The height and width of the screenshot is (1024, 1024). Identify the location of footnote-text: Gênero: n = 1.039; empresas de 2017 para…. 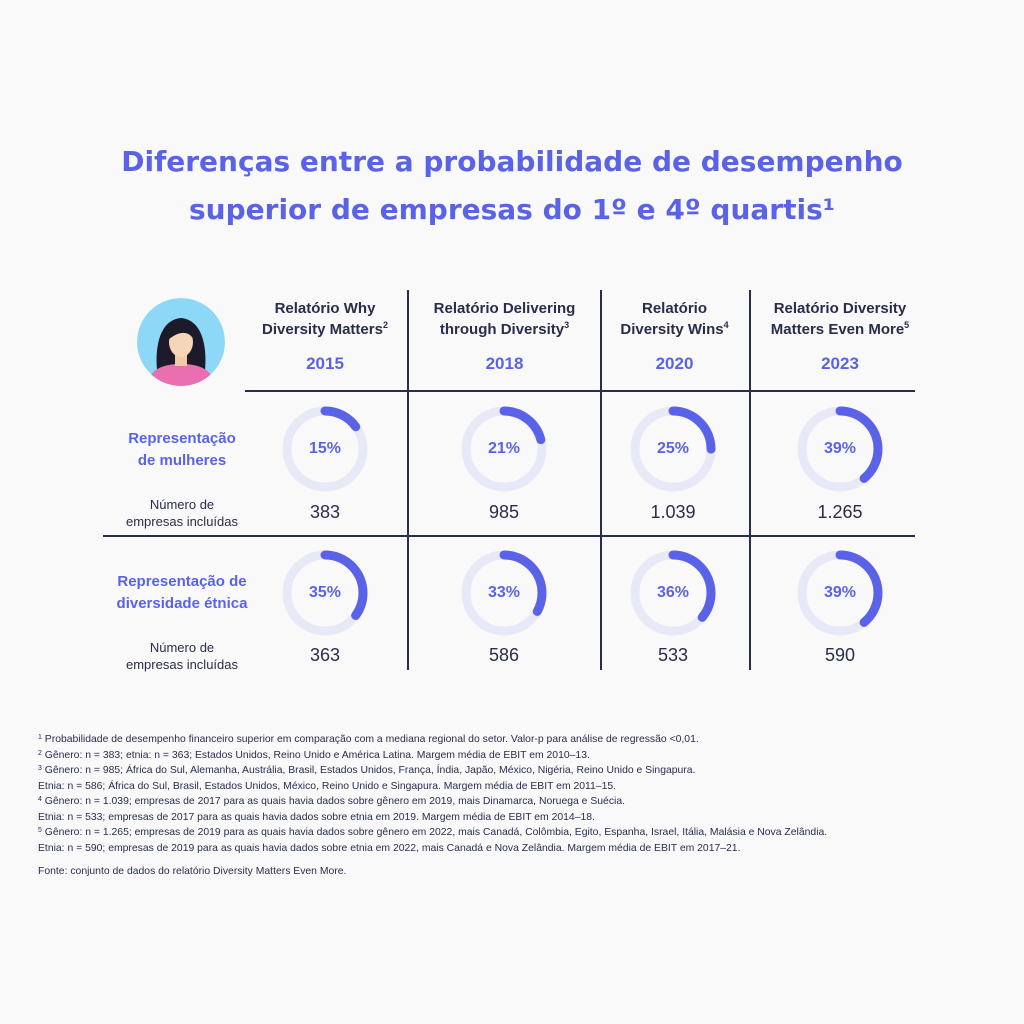
(335, 801).